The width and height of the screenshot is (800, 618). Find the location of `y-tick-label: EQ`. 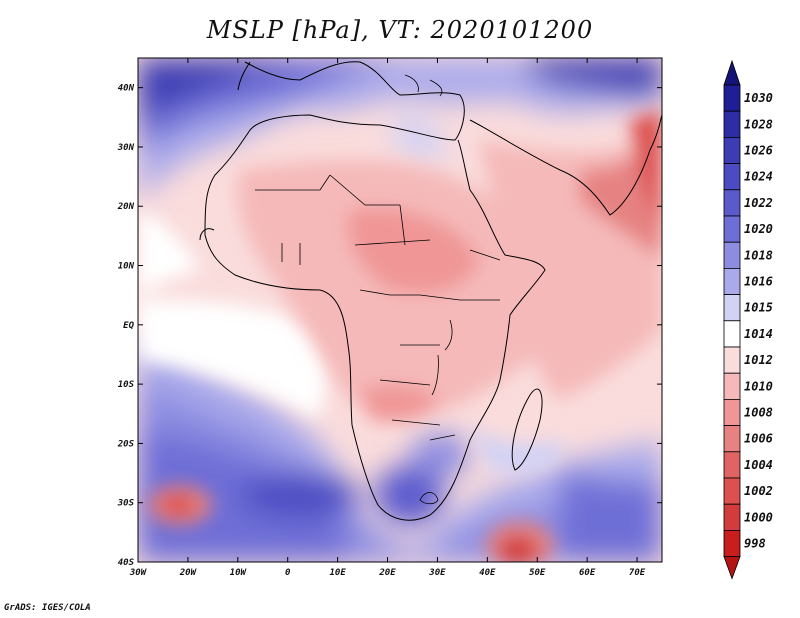

y-tick-label: EQ is located at coordinates (128, 326).